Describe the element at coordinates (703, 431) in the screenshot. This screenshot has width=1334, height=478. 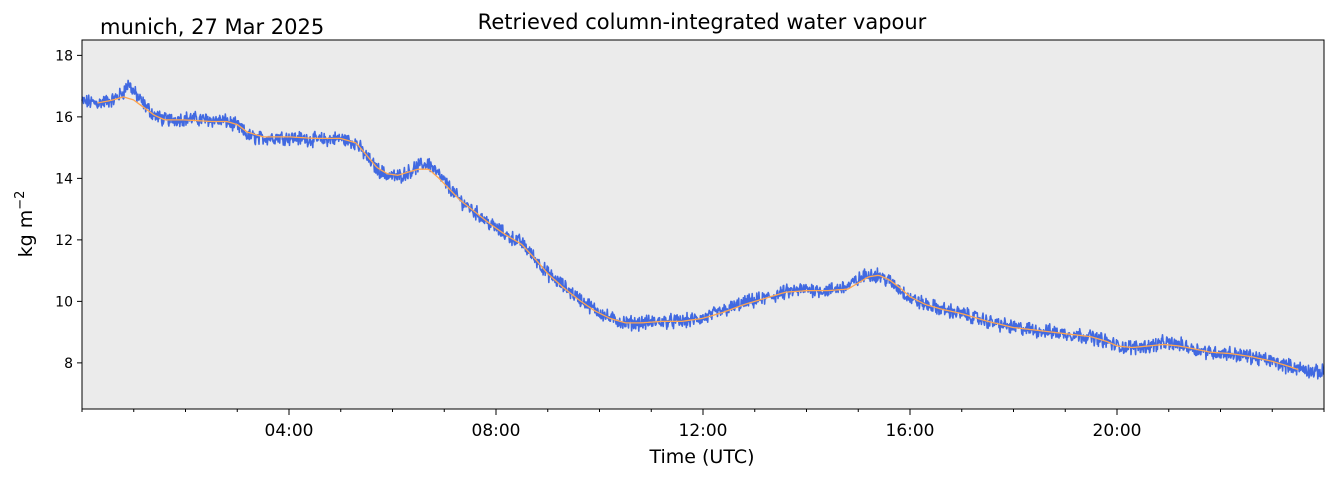
I see `x-tick-label: 12:00` at that location.